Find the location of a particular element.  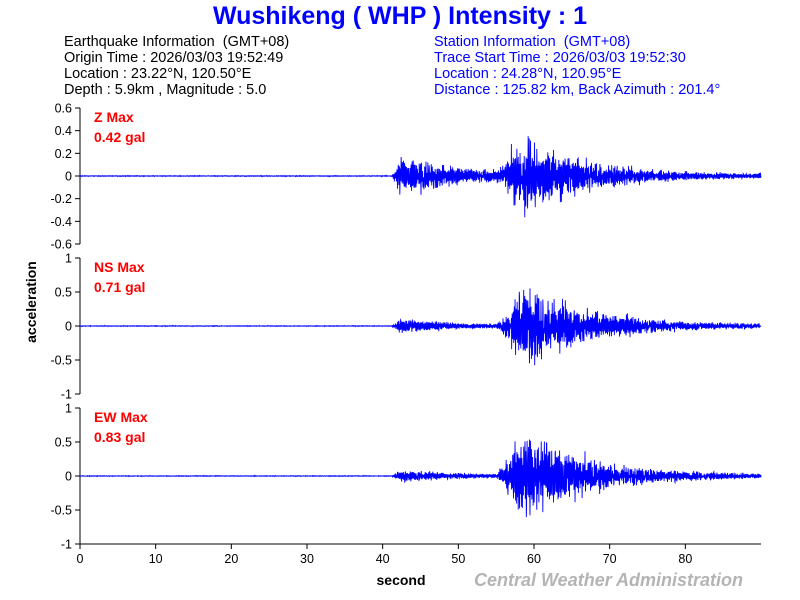

y-axis-label: acceleration is located at coordinates (31, 302).